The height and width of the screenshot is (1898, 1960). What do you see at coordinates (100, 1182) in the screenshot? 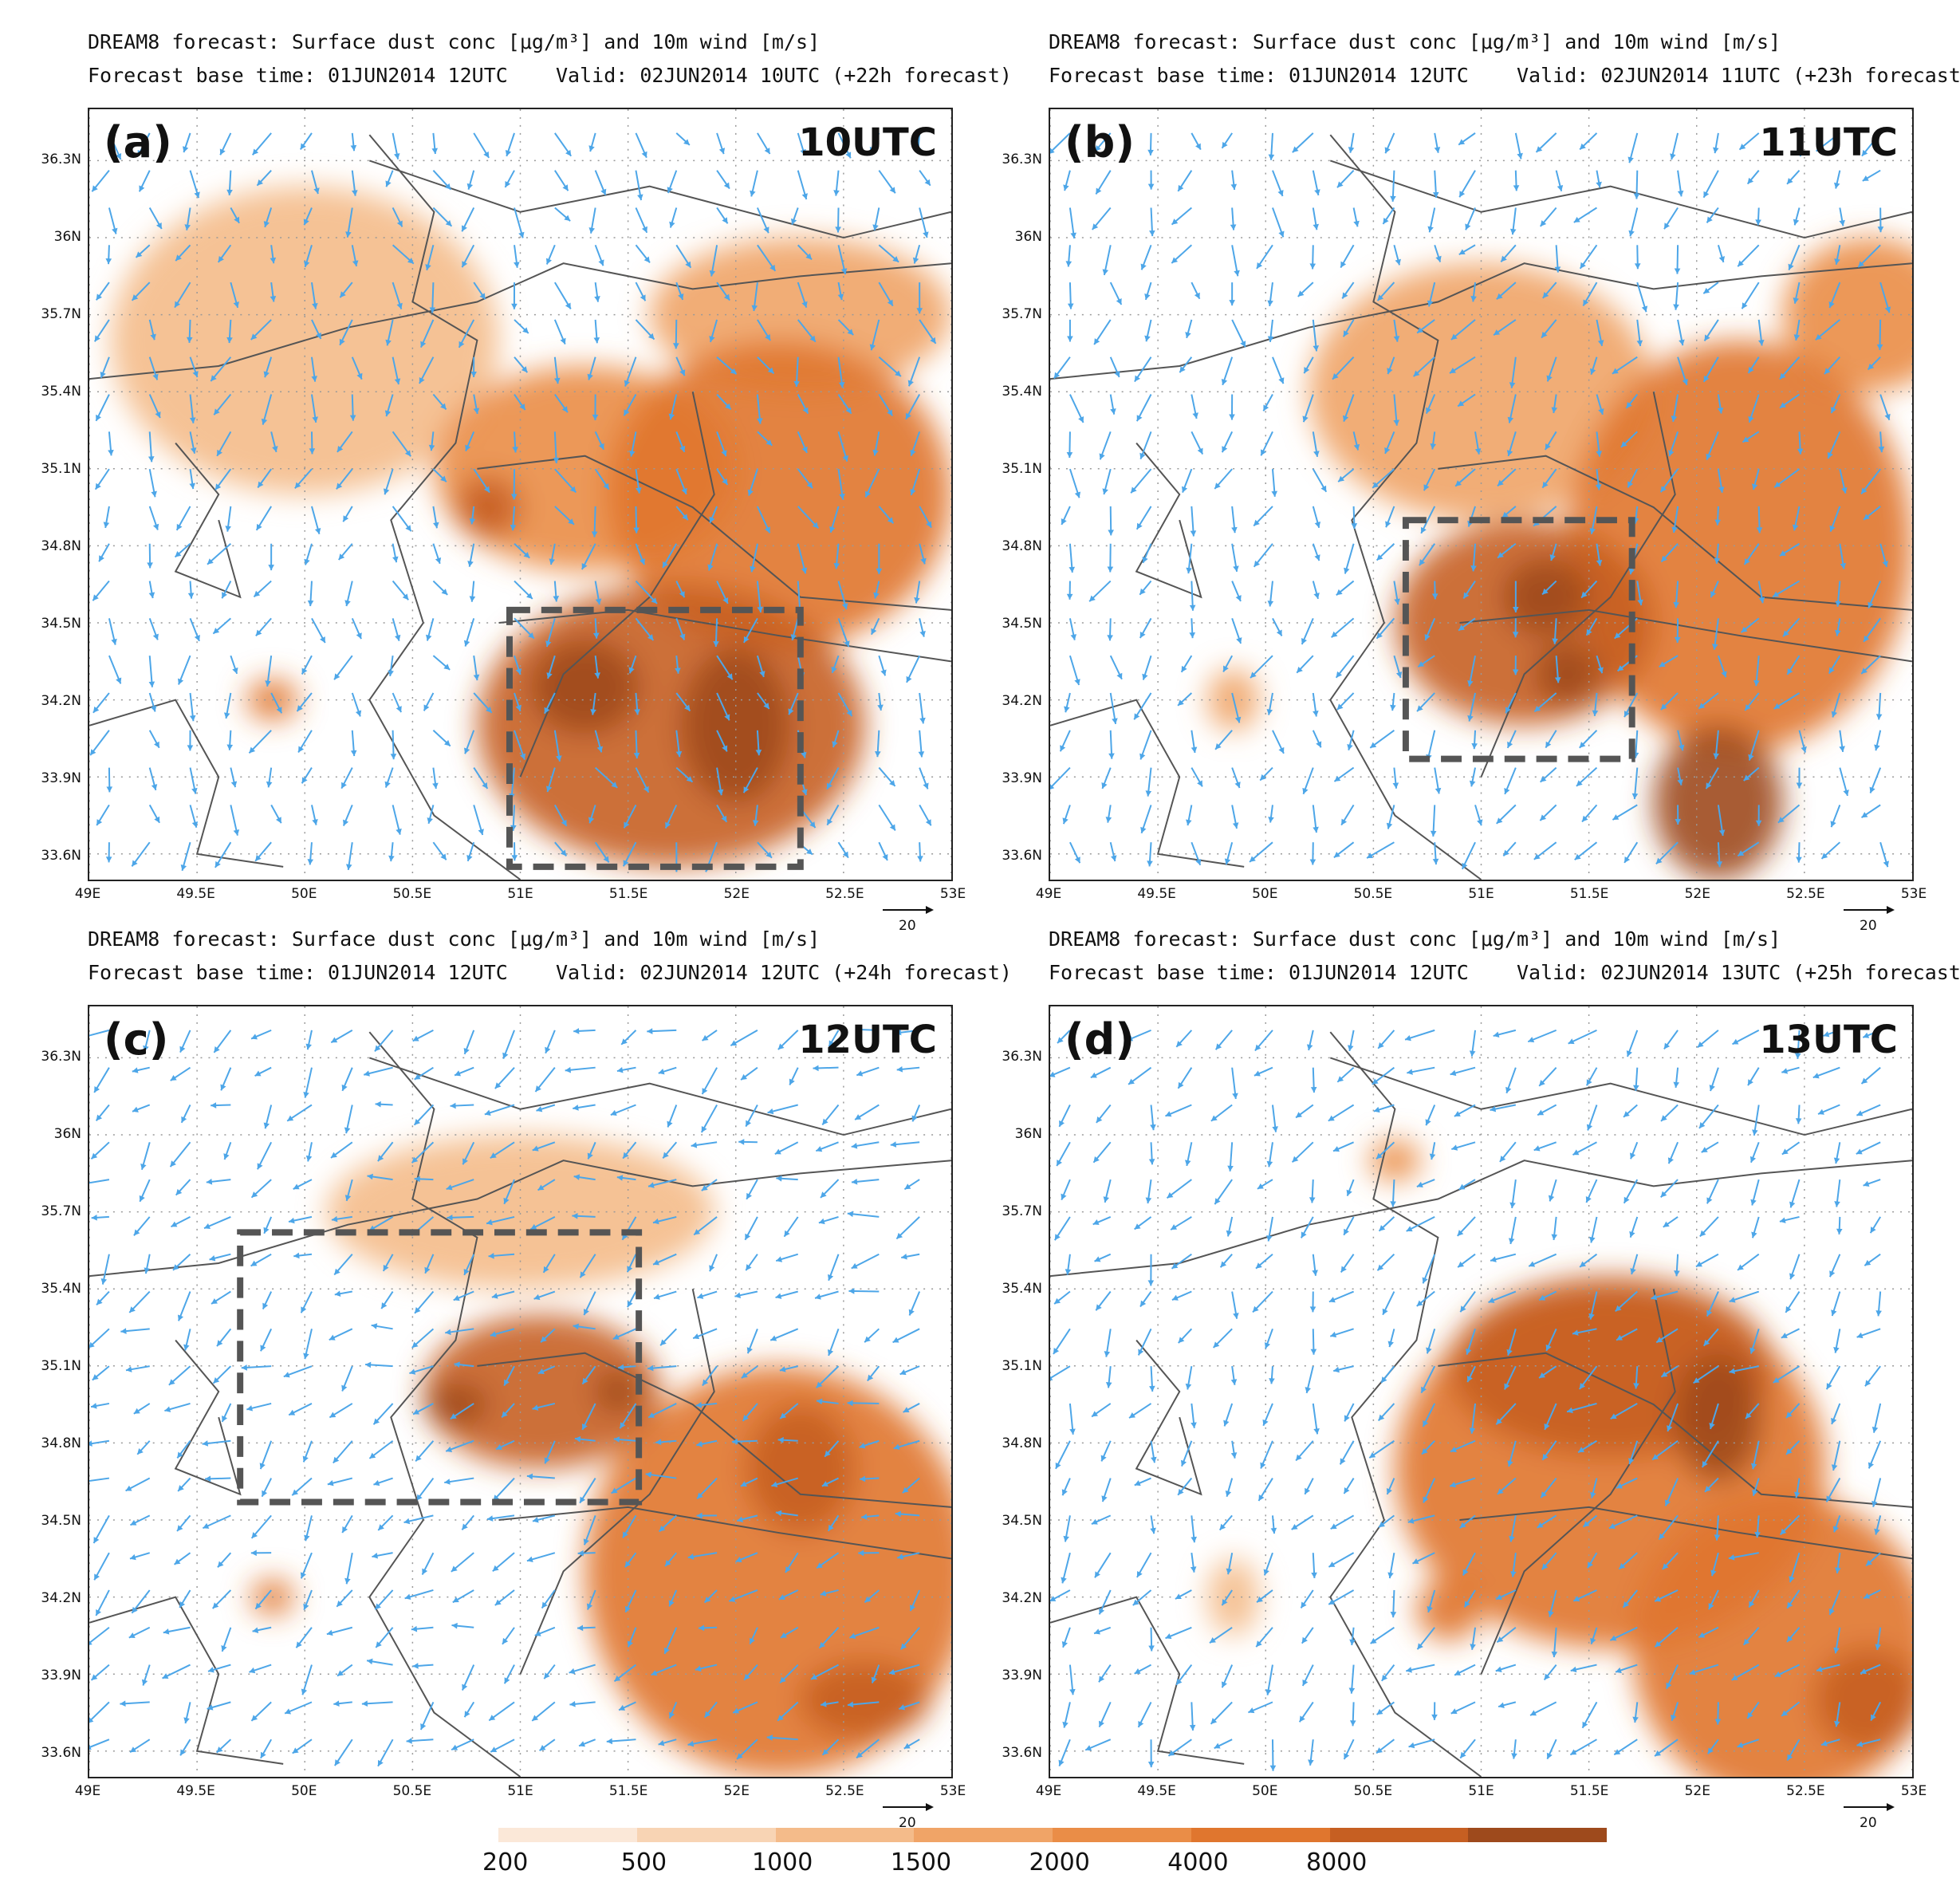
I see `wind-arrow` at bounding box center [100, 1182].